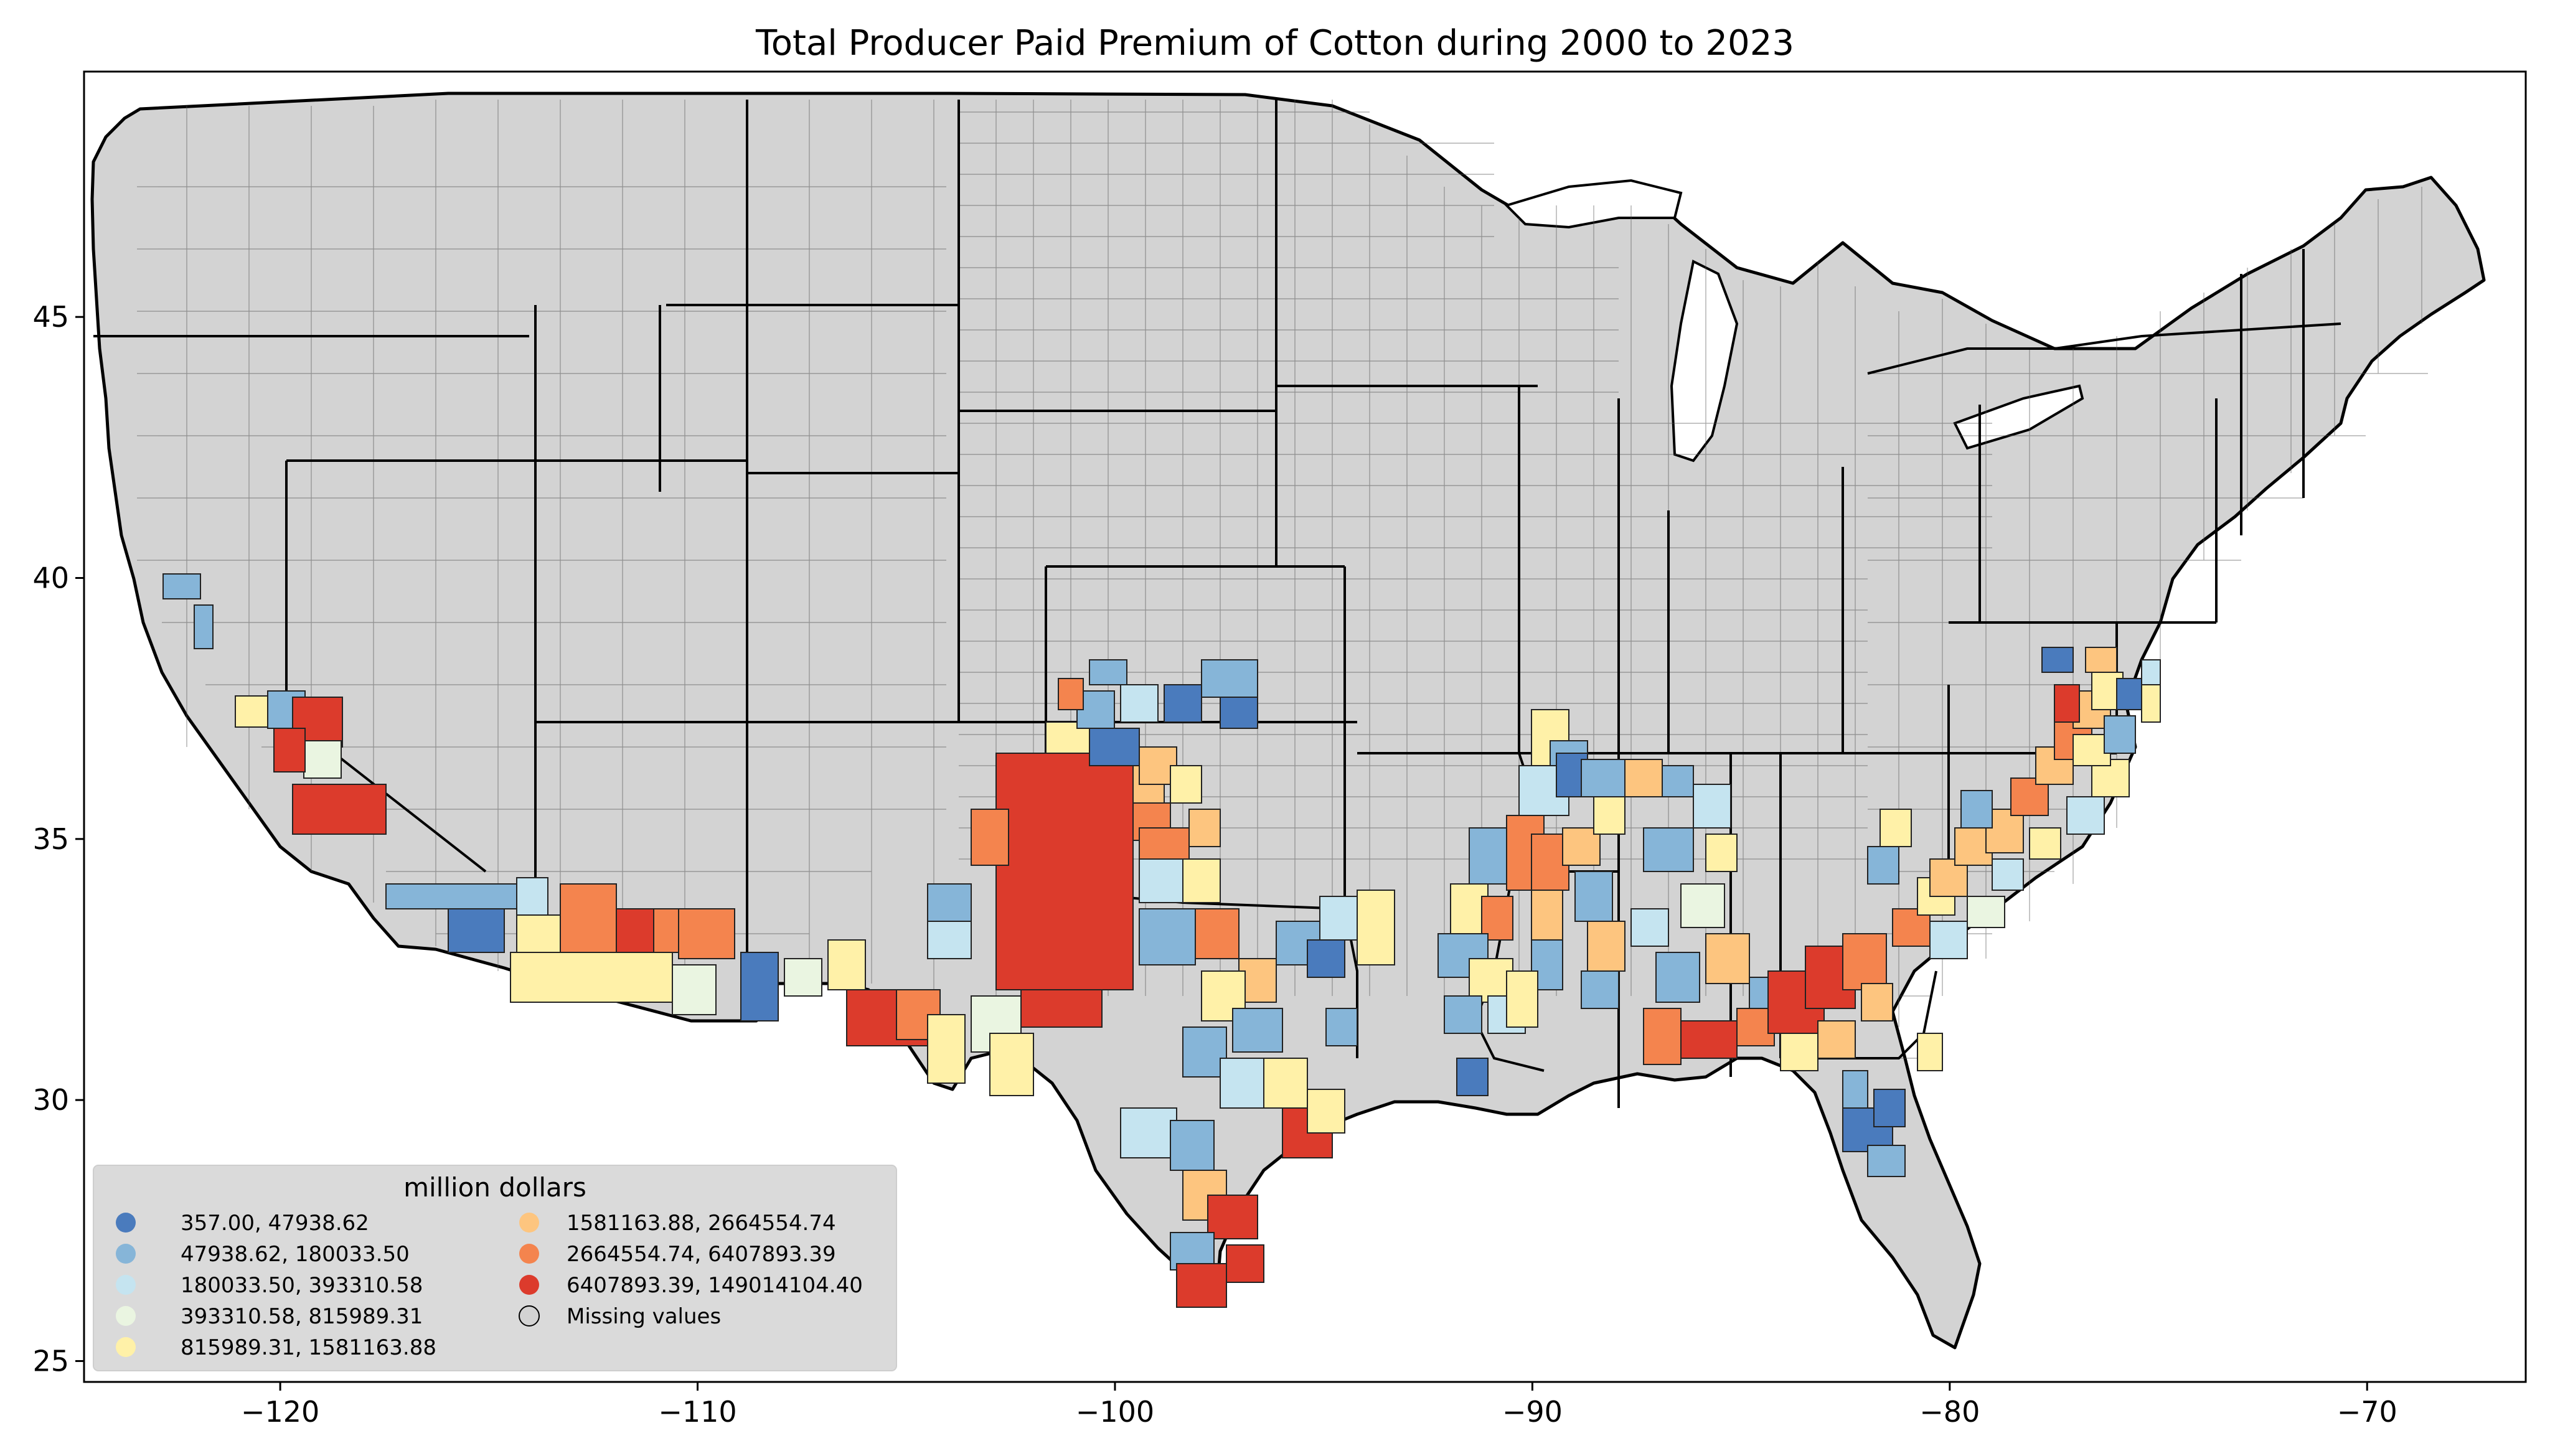  I want to click on x-tick-label: −100, so click(1115, 1412).